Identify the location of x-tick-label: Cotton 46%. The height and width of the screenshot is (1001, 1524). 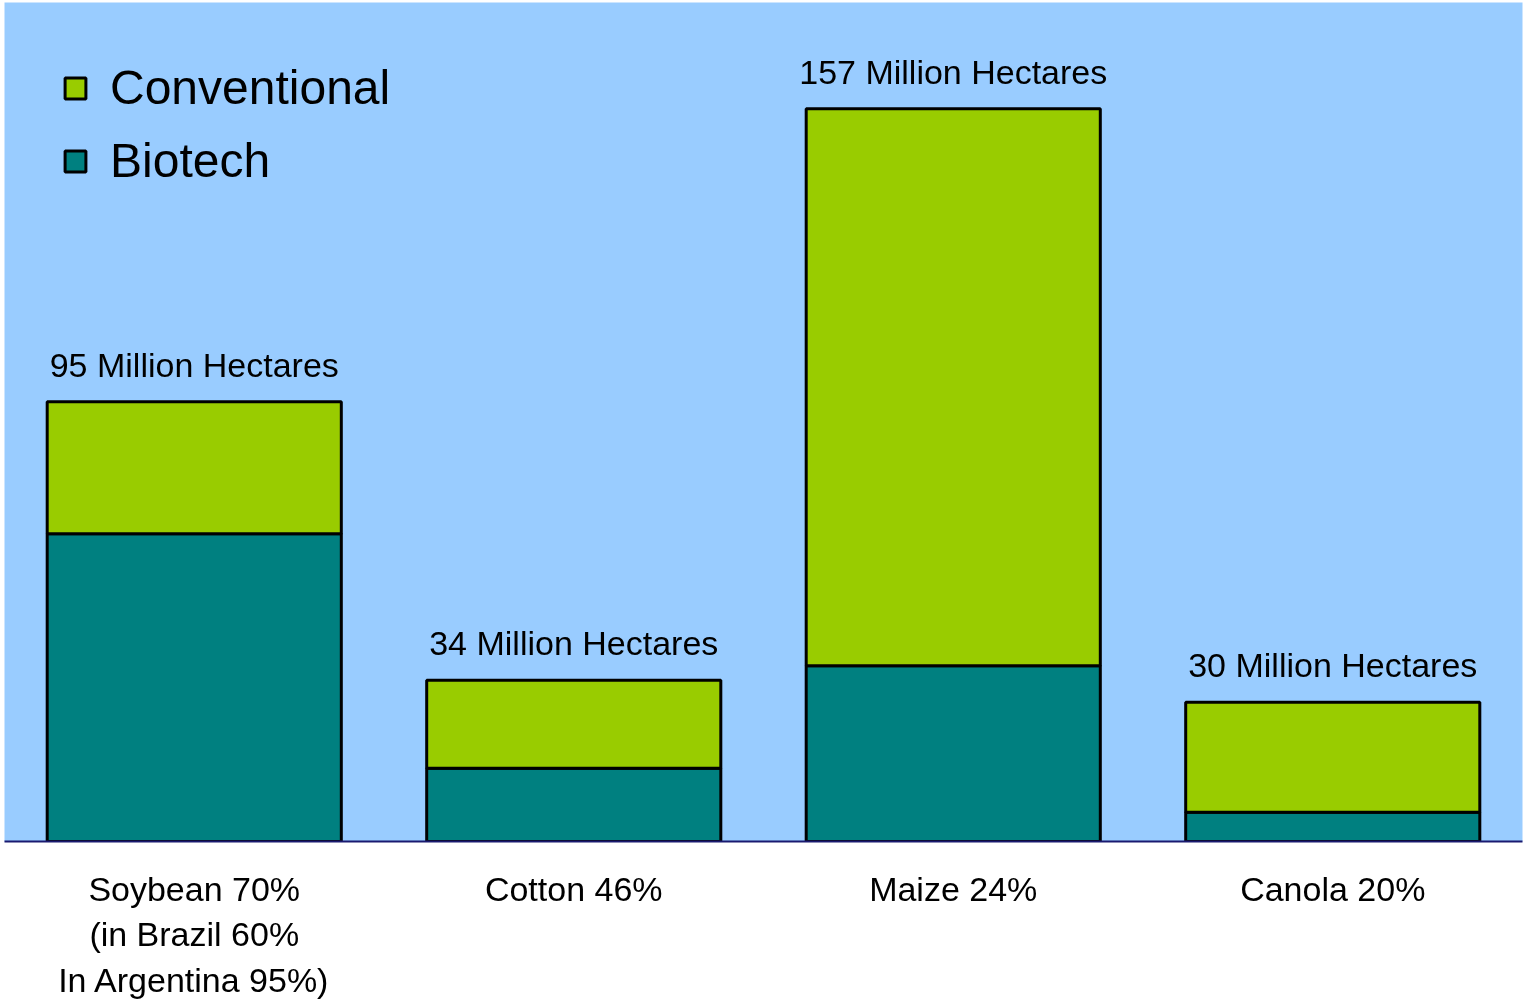
(573, 888).